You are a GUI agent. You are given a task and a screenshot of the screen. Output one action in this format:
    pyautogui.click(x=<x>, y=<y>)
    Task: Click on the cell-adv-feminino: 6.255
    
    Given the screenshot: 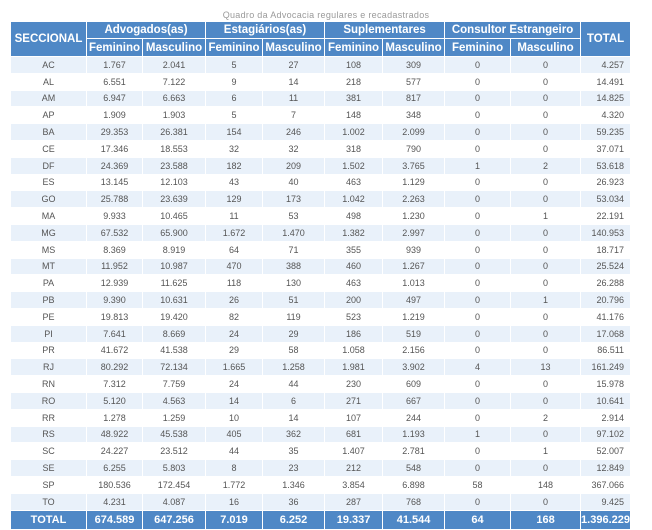 What is the action you would take?
    pyautogui.click(x=114, y=468)
    